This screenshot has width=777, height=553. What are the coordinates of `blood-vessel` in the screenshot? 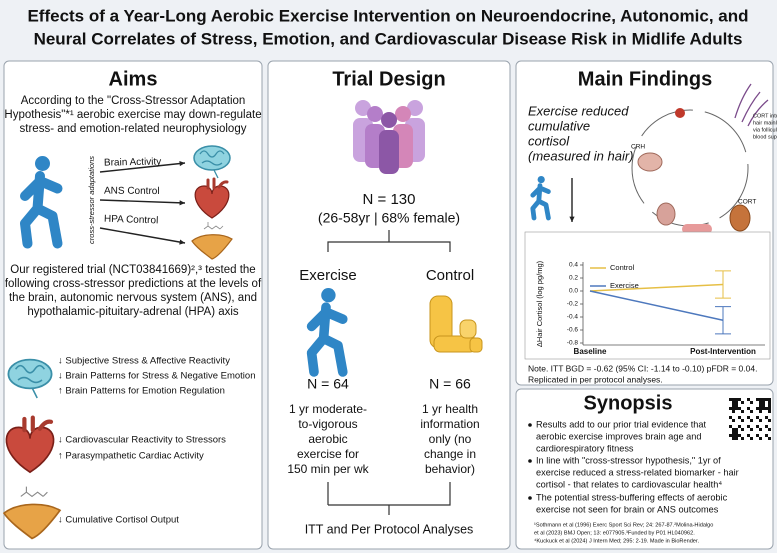 It's located at (697, 229).